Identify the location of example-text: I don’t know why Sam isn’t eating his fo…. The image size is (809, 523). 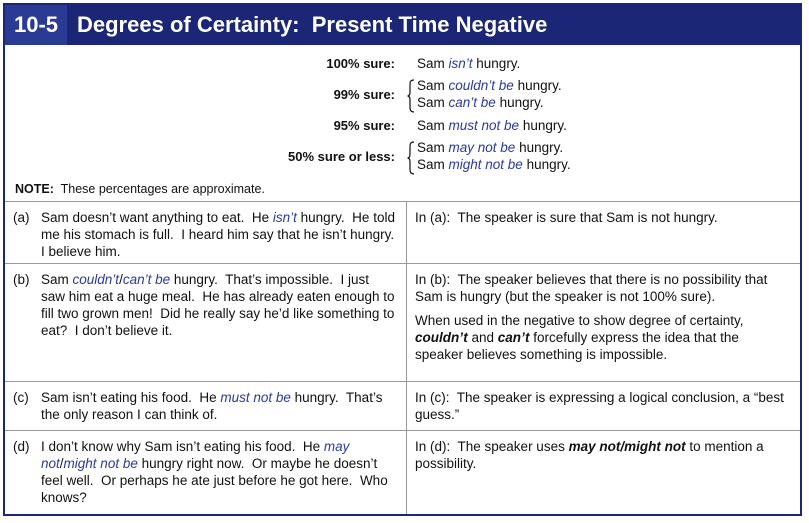
(218, 472).